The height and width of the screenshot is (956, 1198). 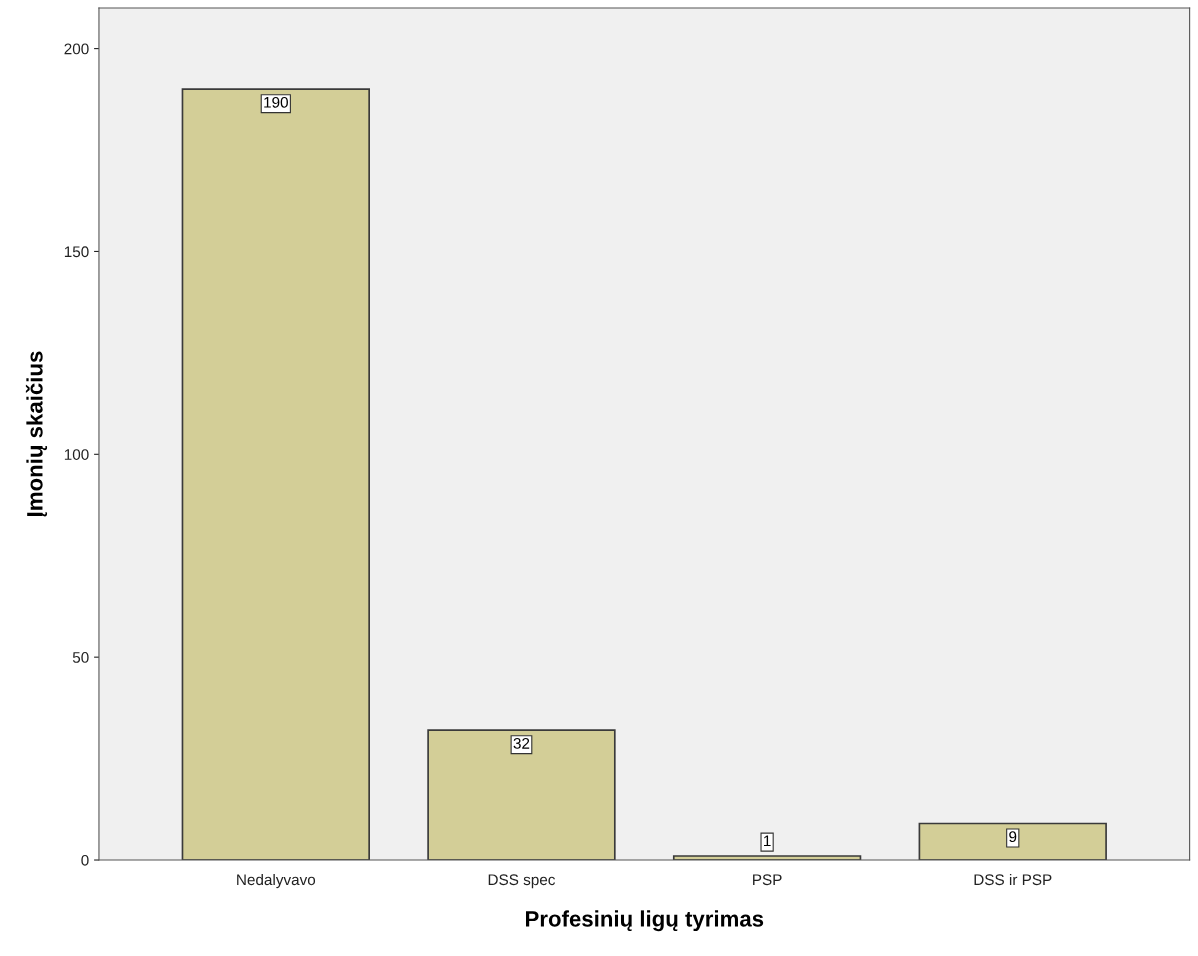 I want to click on x-tick-label: DSS ir PSP, so click(x=1013, y=879).